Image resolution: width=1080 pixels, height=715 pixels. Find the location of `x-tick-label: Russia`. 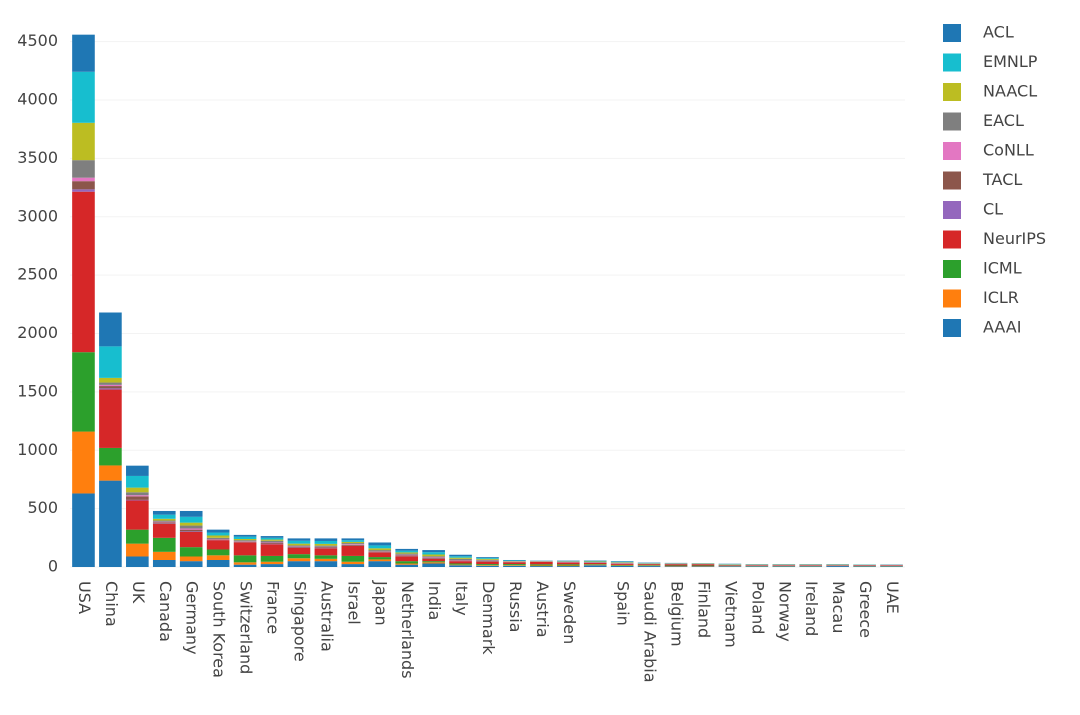

x-tick-label: Russia is located at coordinates (515, 606).